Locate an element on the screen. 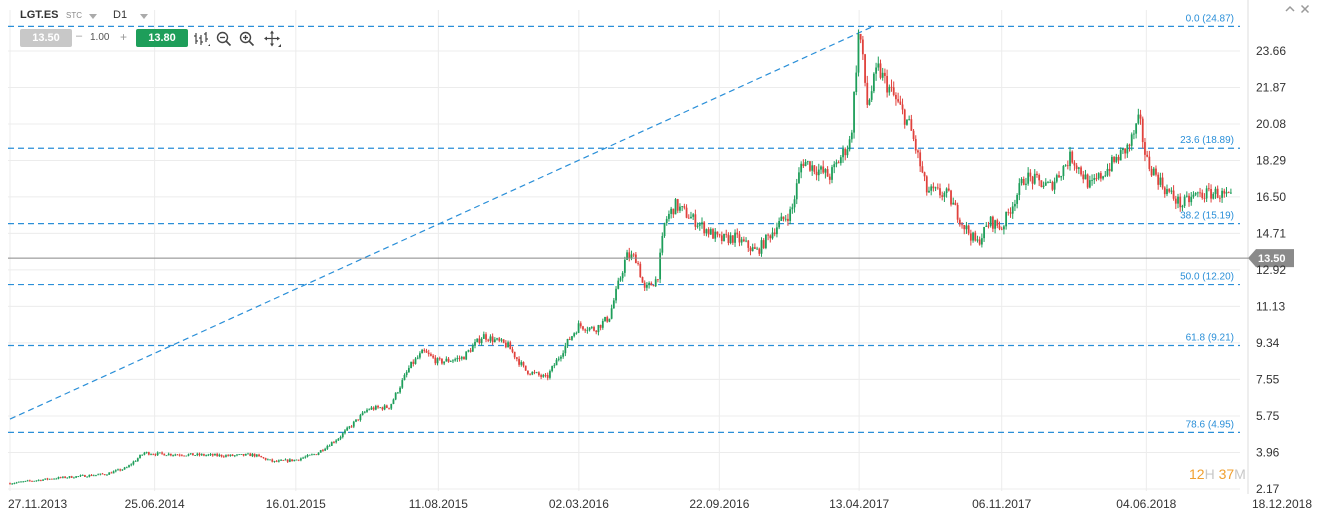 This screenshot has height=519, width=1318. quantity-increase-button: + is located at coordinates (124, 37).